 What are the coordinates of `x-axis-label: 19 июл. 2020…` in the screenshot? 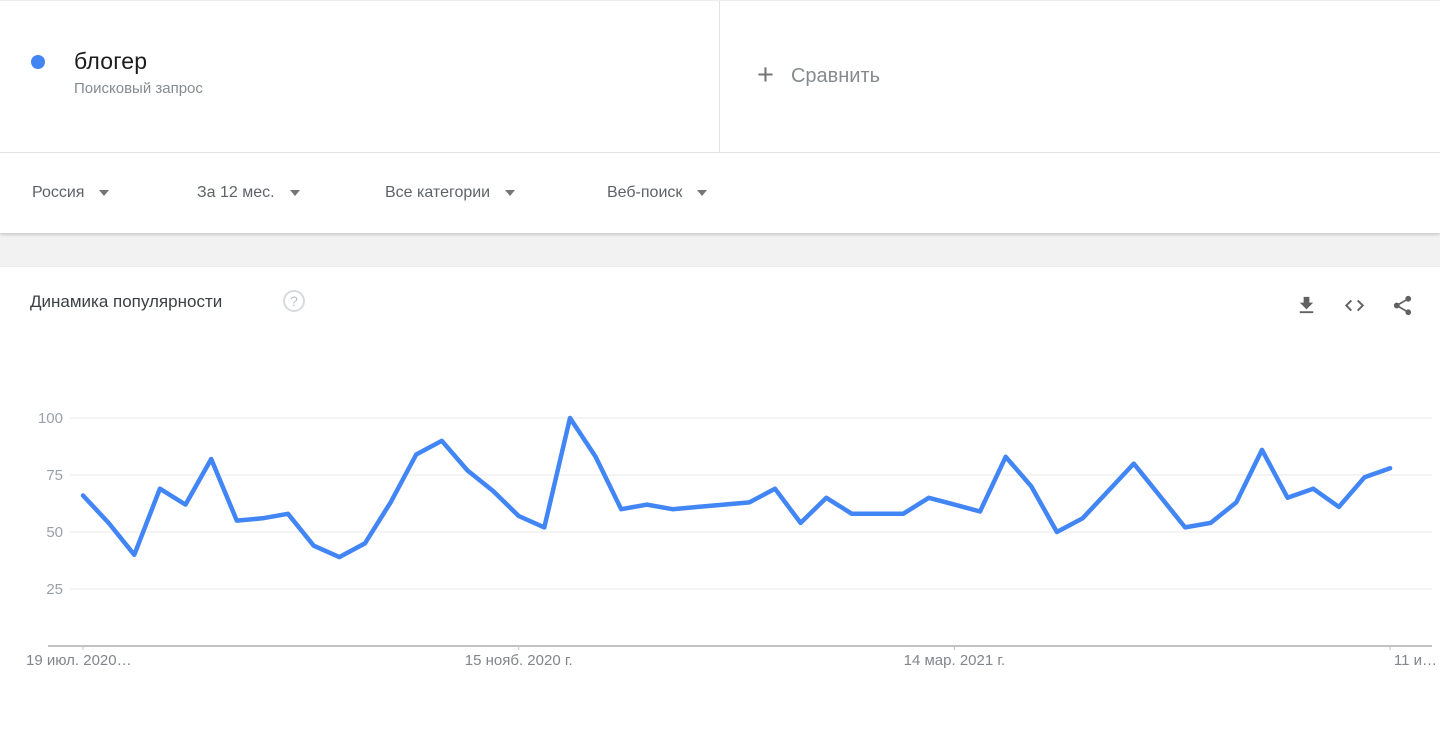 It's located at (79, 660).